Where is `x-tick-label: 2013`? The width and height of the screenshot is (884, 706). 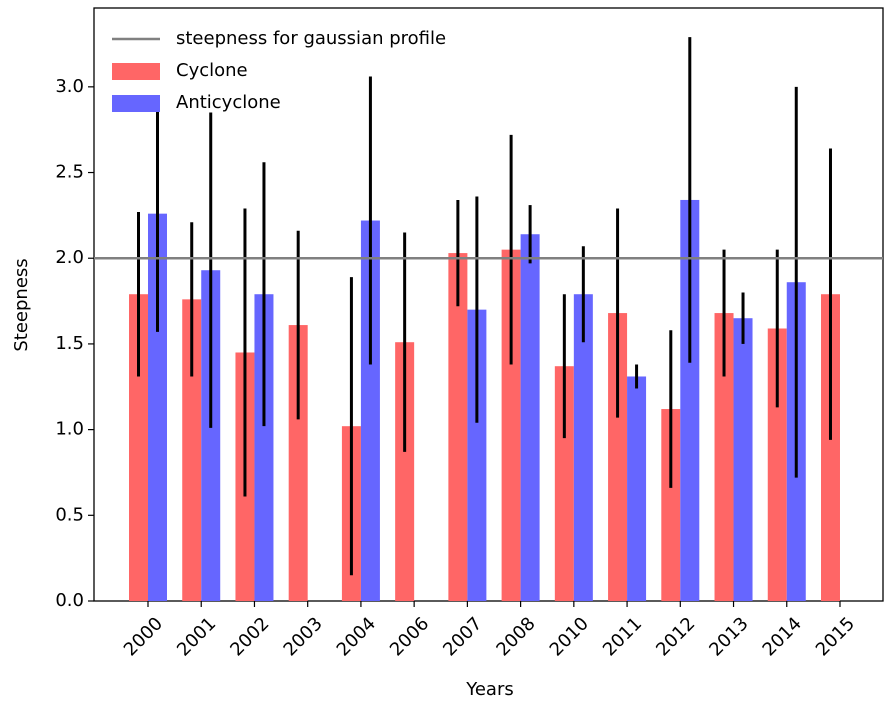 x-tick-label: 2013 is located at coordinates (728, 636).